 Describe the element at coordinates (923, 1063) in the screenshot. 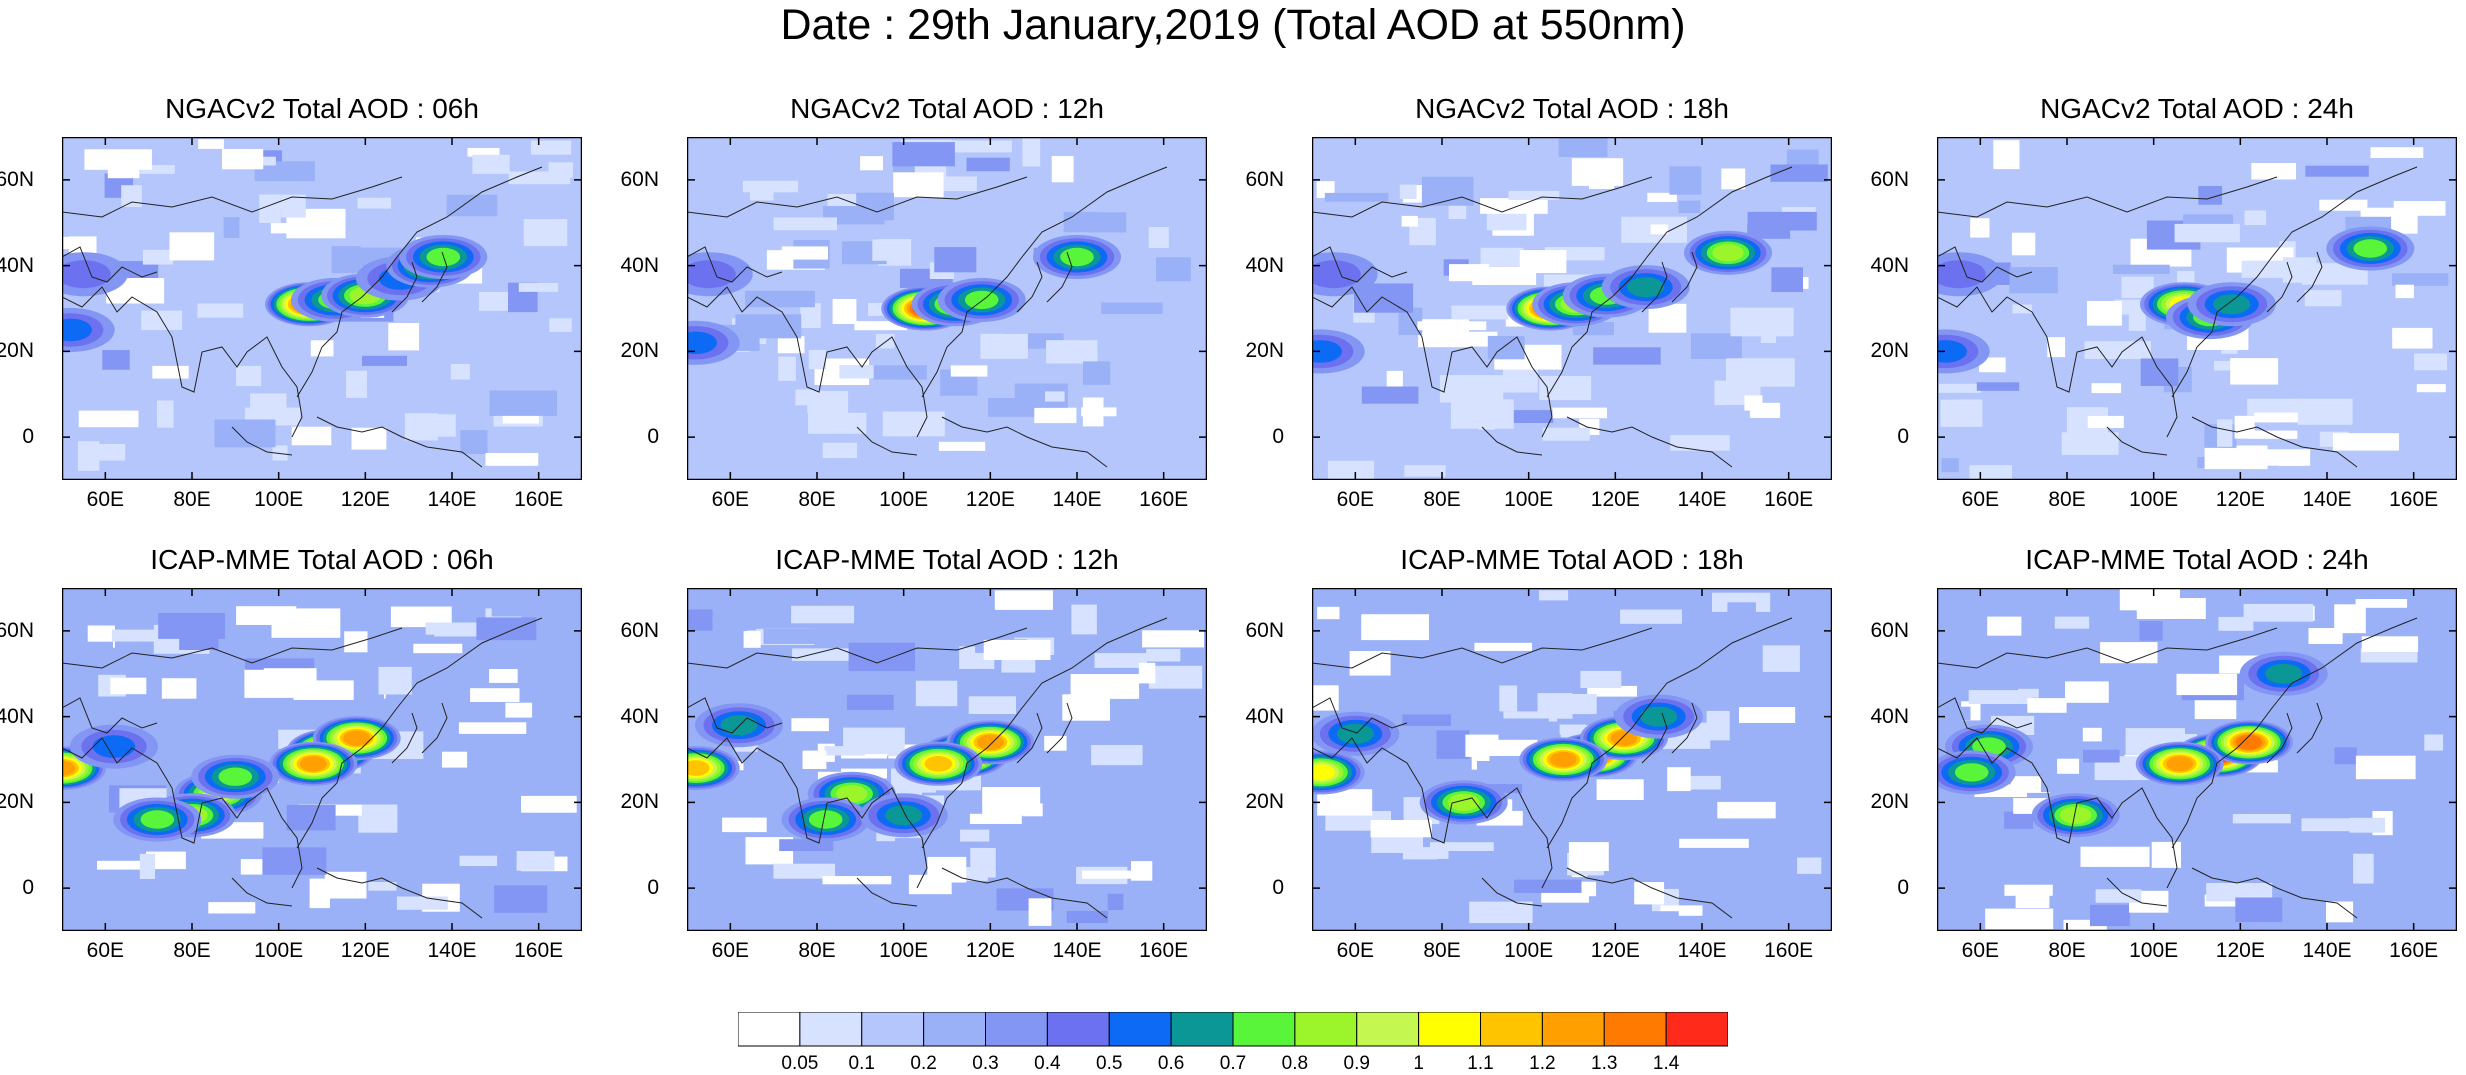

I see `colorbar-level-label: 0.2` at that location.